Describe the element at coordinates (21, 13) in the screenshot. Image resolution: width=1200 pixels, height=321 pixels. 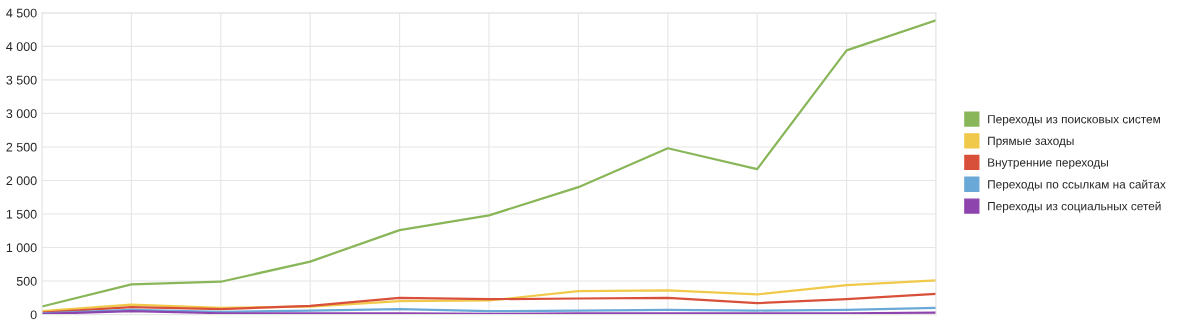
I see `y-tick-label: 4 500` at that location.